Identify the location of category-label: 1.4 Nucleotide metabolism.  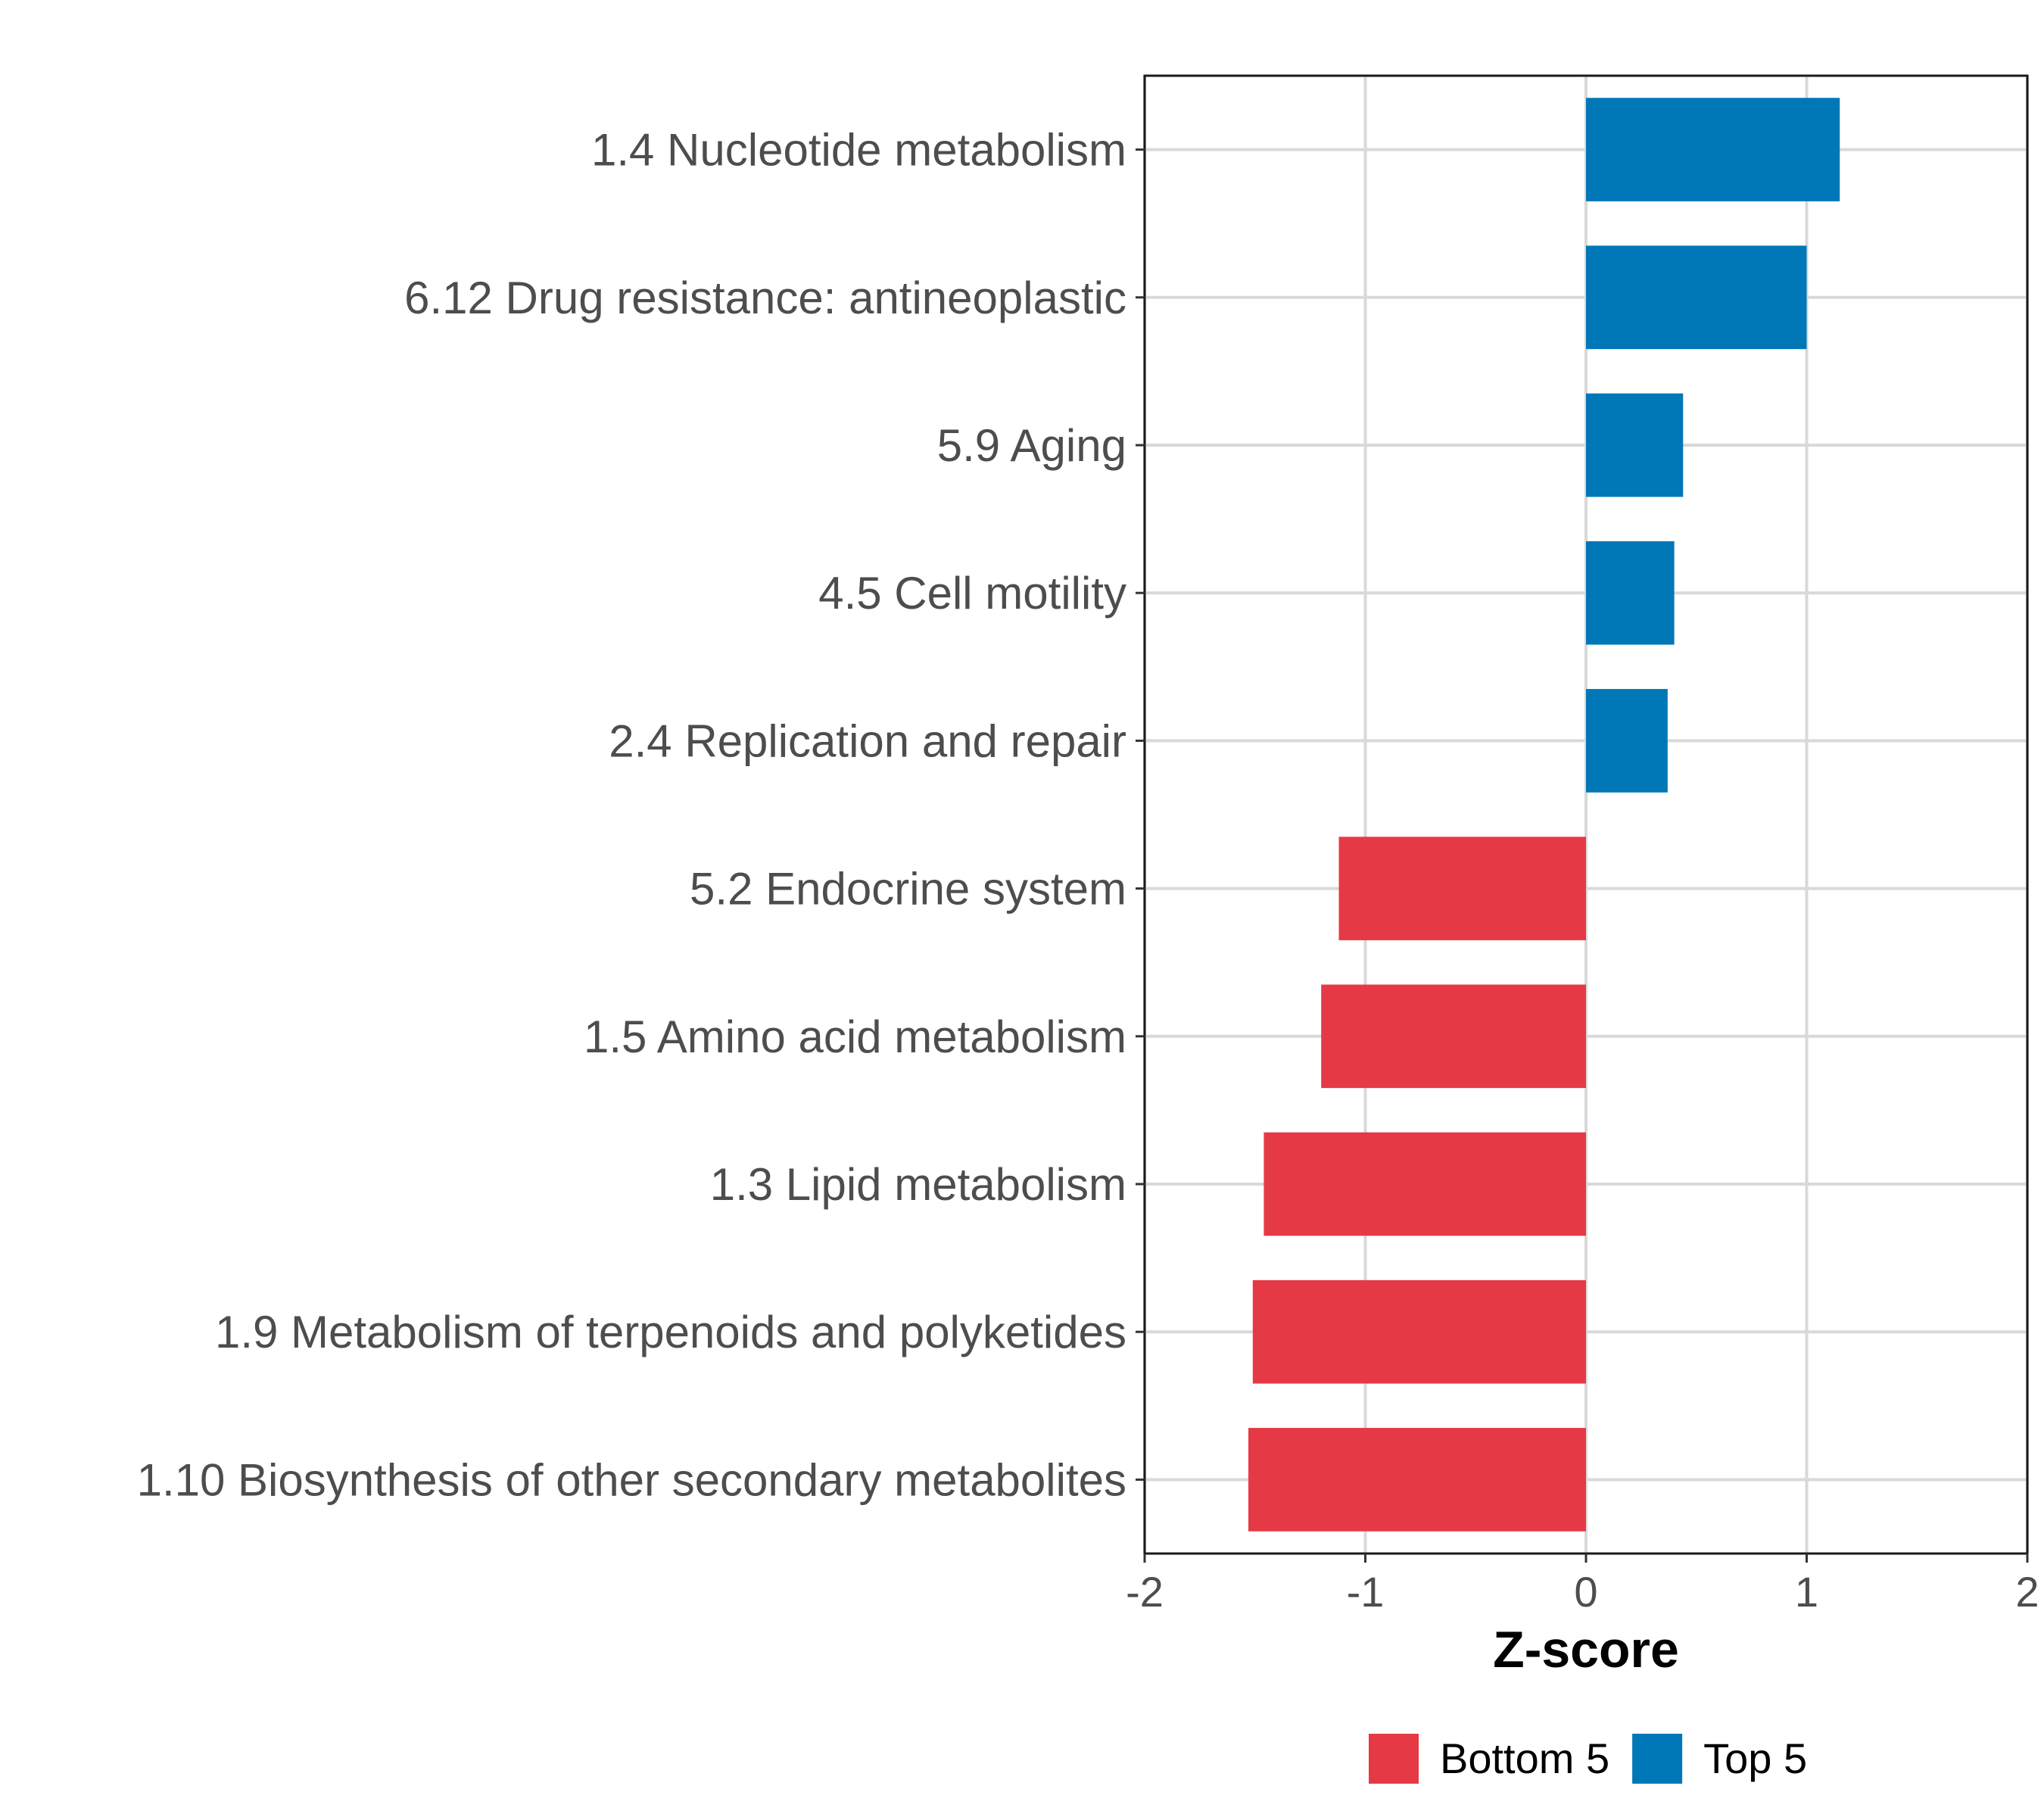
(859, 150).